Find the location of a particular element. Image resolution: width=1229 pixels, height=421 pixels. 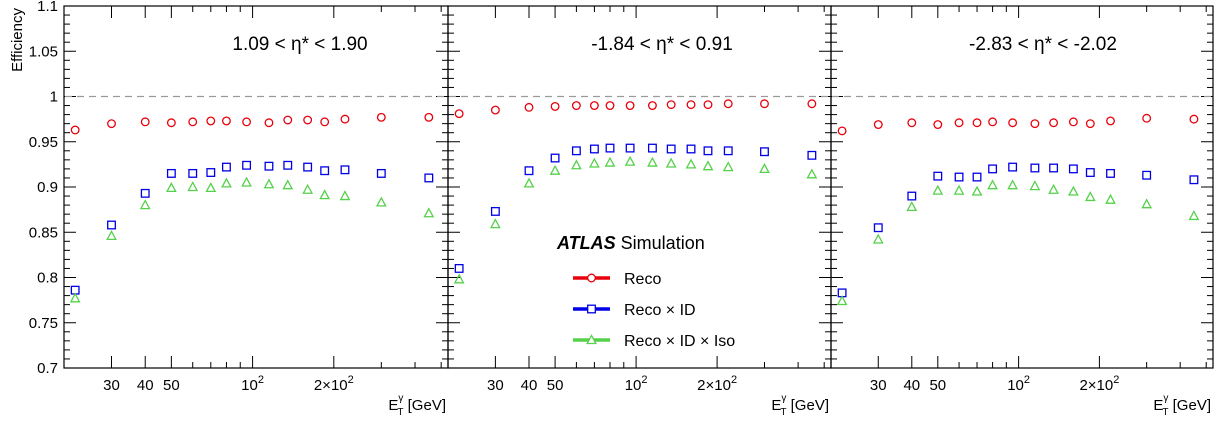

y-tick-label: 1.1 is located at coordinates (47, 7).